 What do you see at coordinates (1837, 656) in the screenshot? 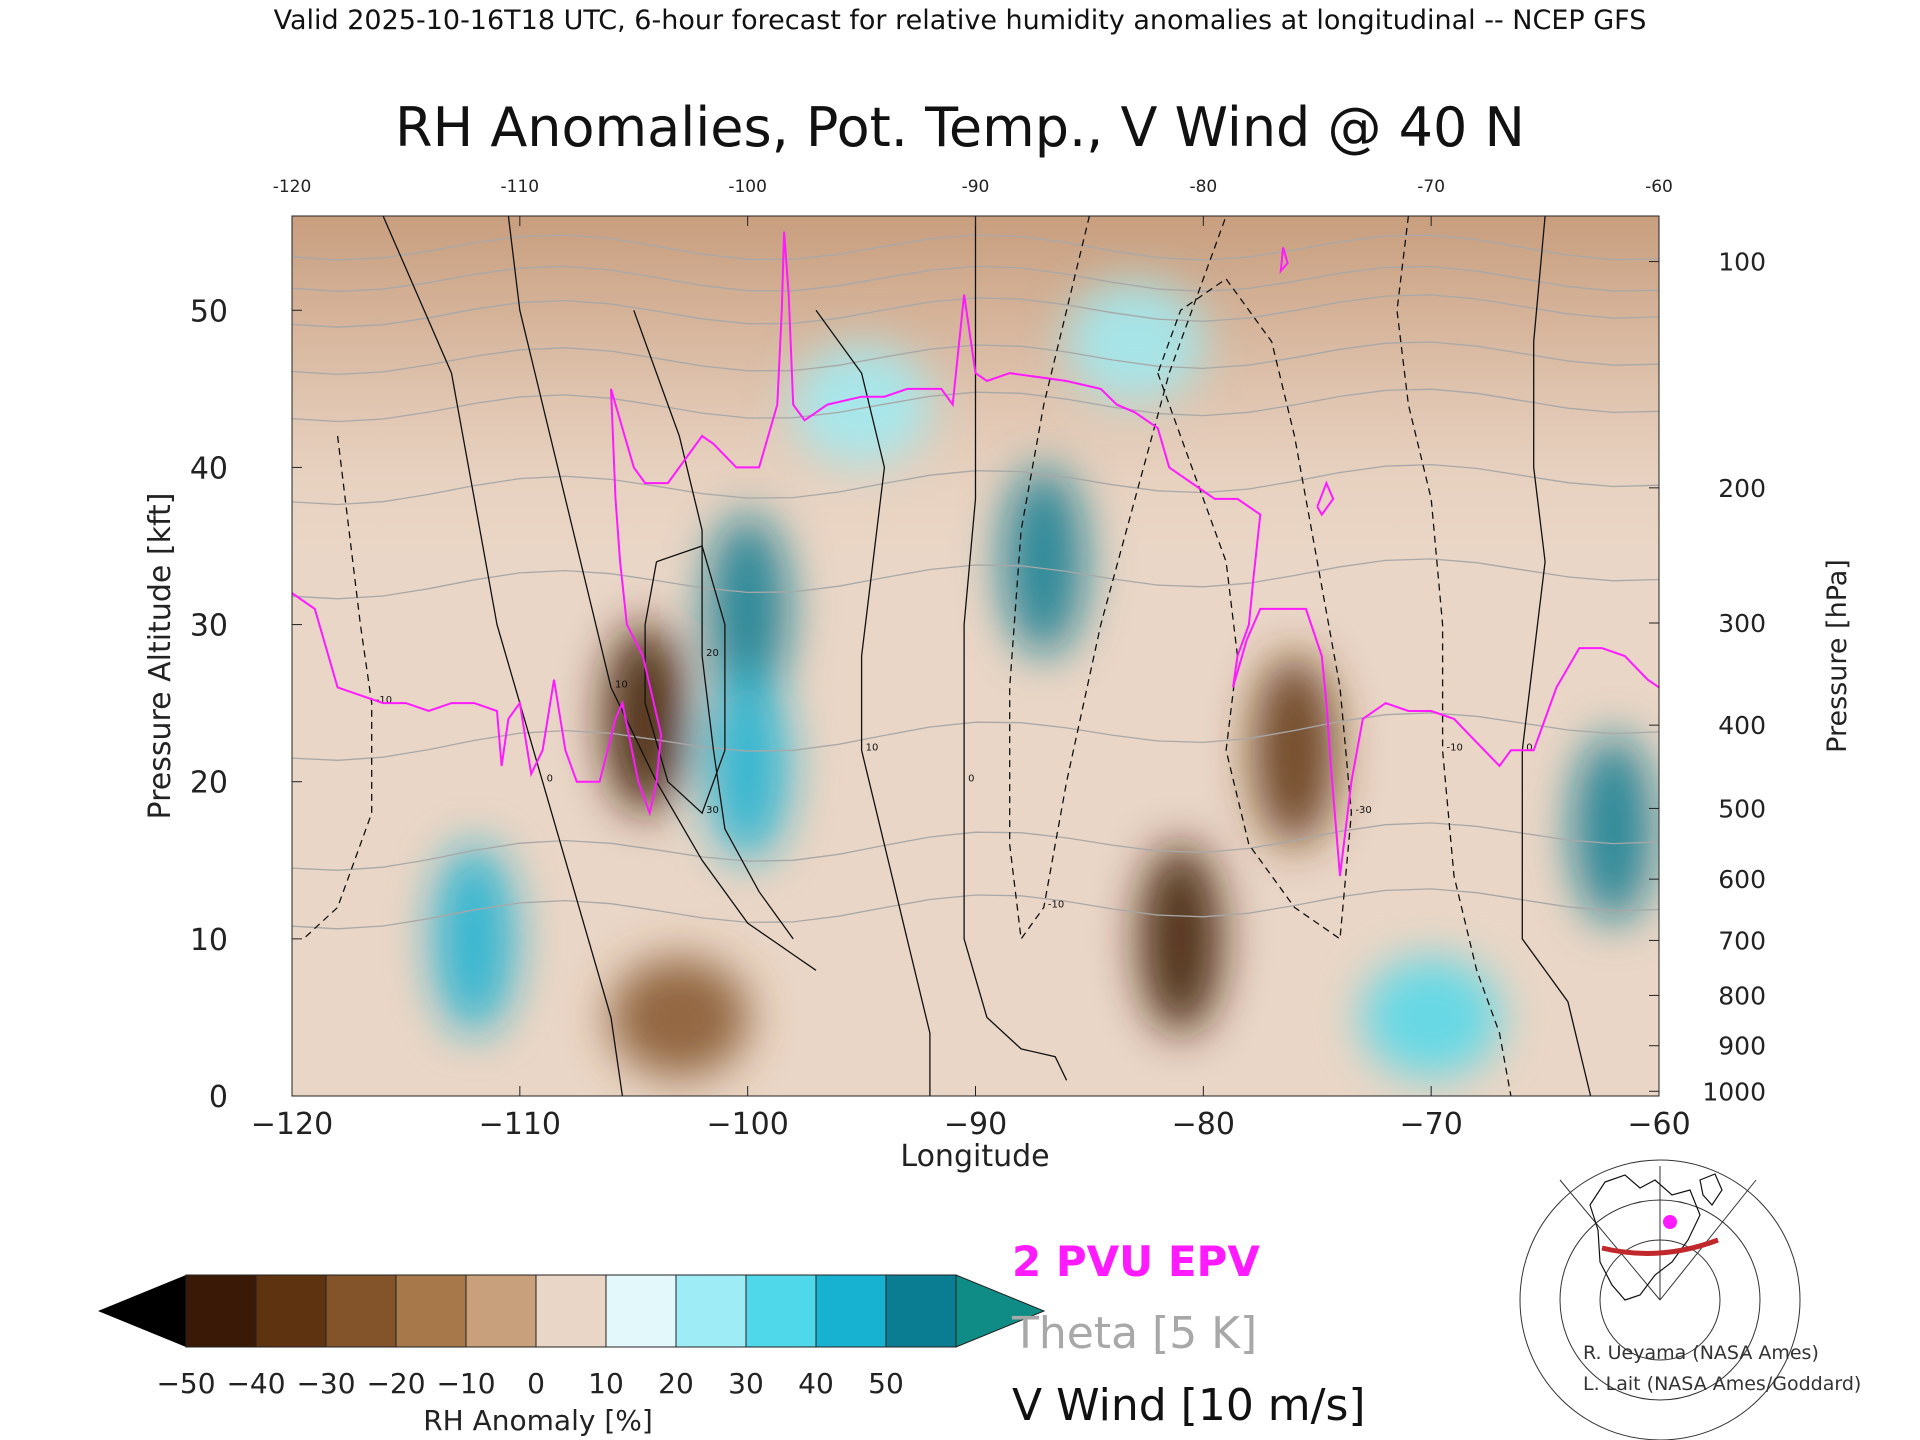
I see `y-axis-label-right: Pressure [hPa]` at bounding box center [1837, 656].